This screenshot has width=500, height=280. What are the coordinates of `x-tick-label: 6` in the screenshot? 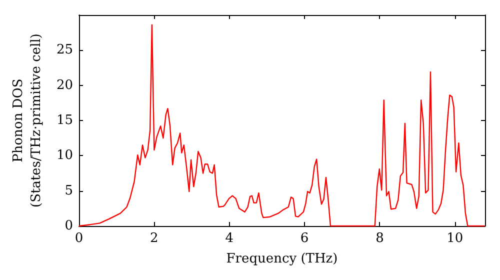 It's located at (304, 238).